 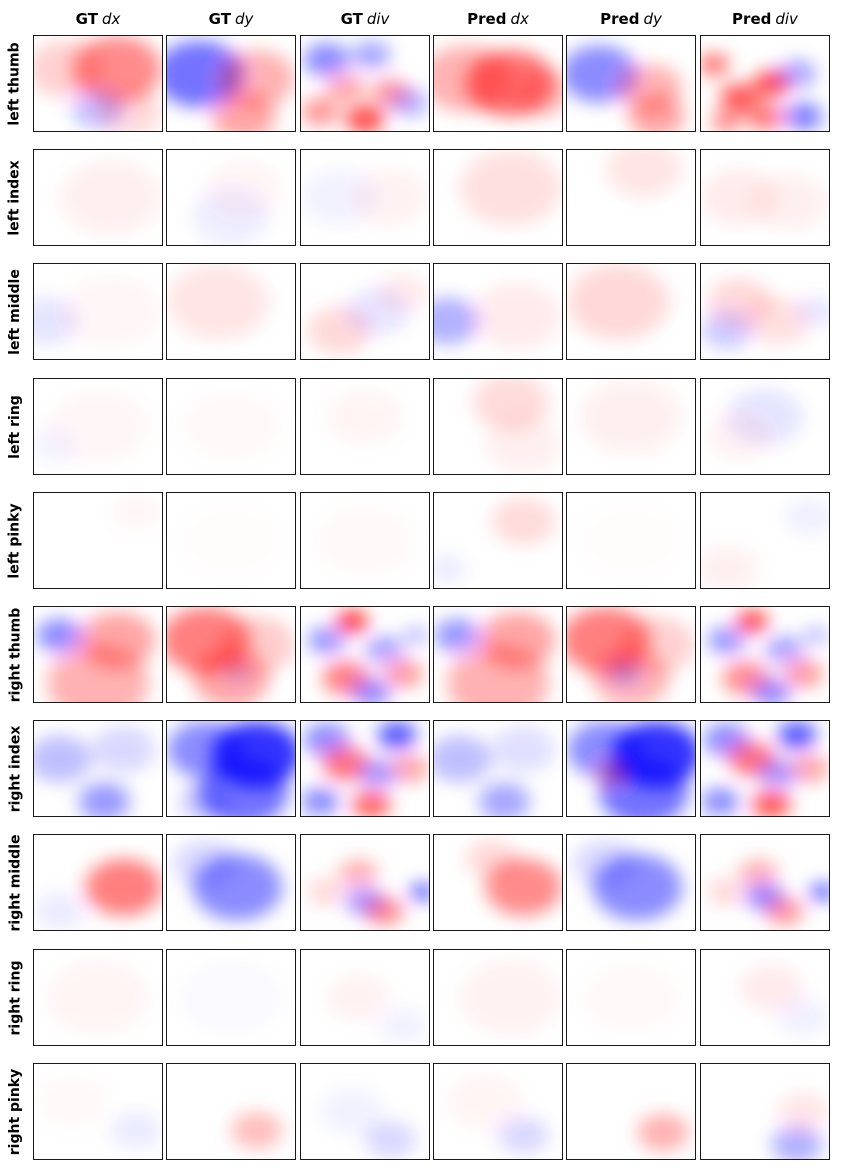 What do you see at coordinates (786, 19) in the screenshot?
I see `column-header-italic: div` at bounding box center [786, 19].